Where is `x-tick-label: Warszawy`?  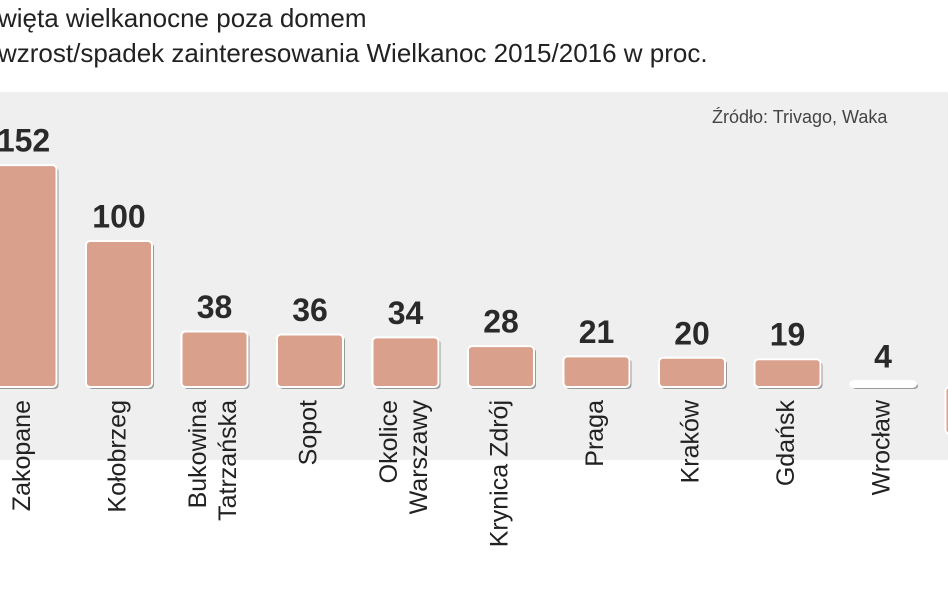
x-tick-label: Warszawy is located at coordinates (419, 457).